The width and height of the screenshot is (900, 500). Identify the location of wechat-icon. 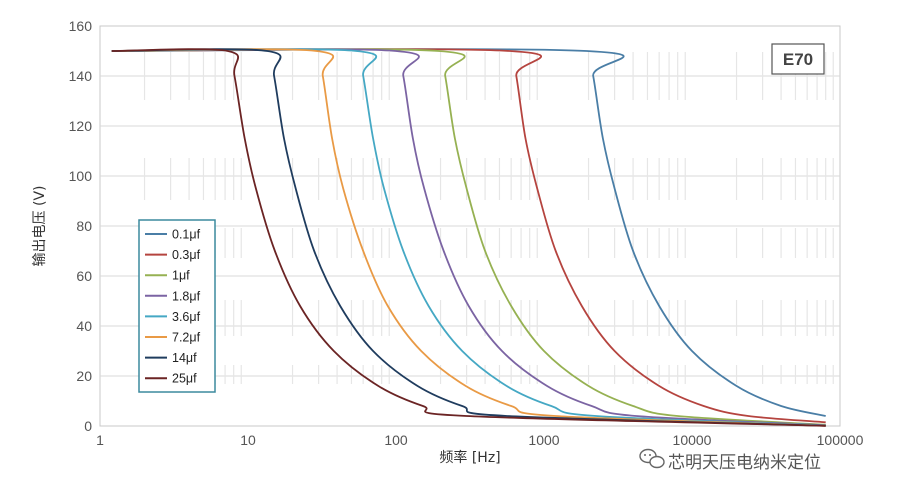
(652, 458).